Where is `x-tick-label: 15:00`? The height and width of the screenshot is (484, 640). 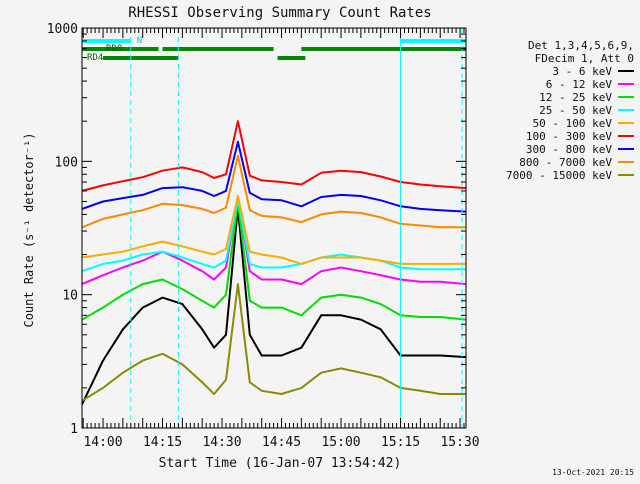
x-tick-label: 15:00 is located at coordinates (340, 442).